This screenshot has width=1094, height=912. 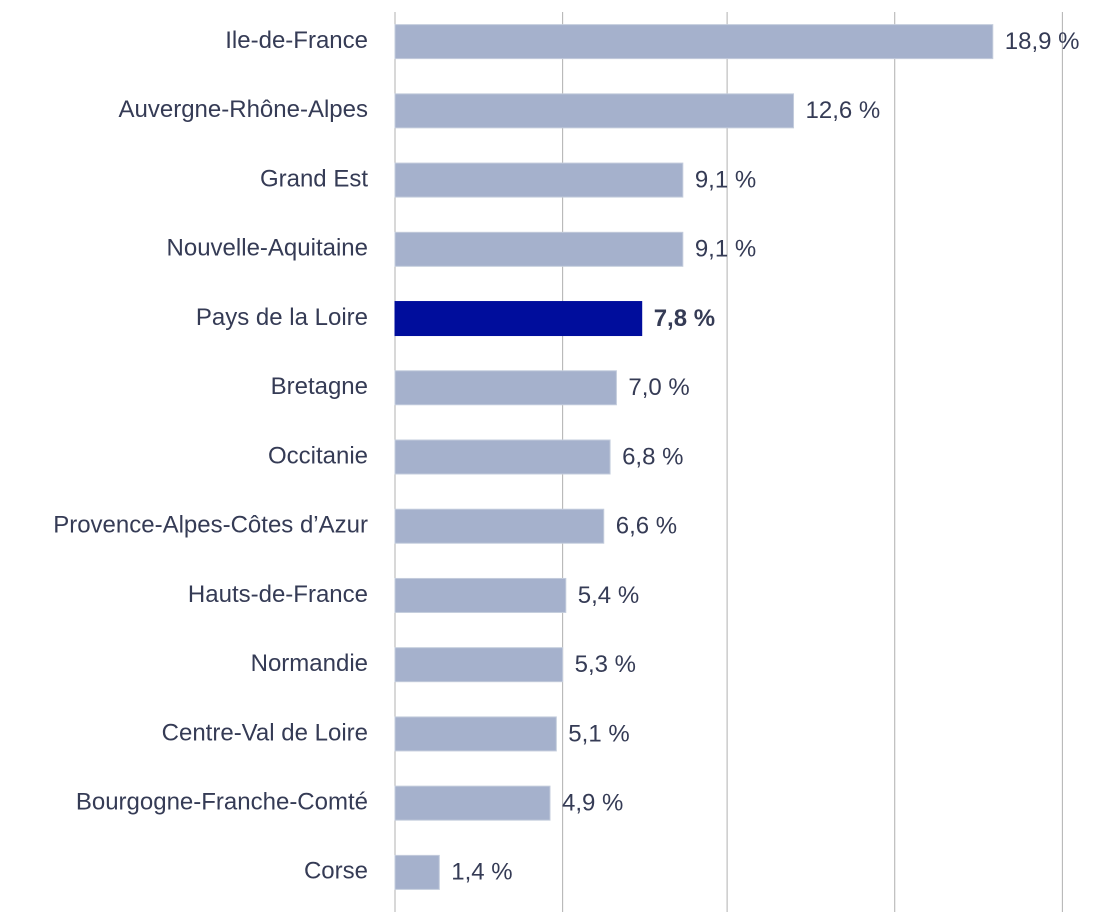 What do you see at coordinates (843, 110) in the screenshot?
I see `value-label: 12,6 %` at bounding box center [843, 110].